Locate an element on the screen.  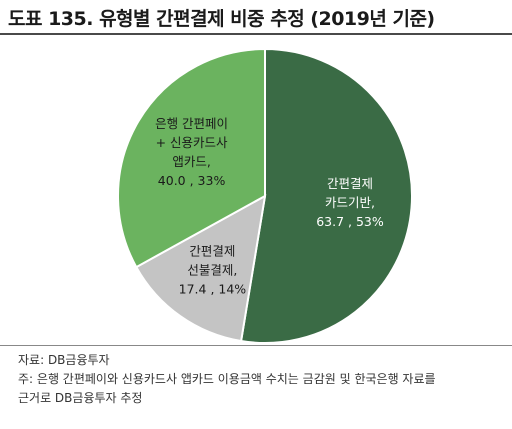
slice-label-line: + 신용카드사 is located at coordinates (192, 142).